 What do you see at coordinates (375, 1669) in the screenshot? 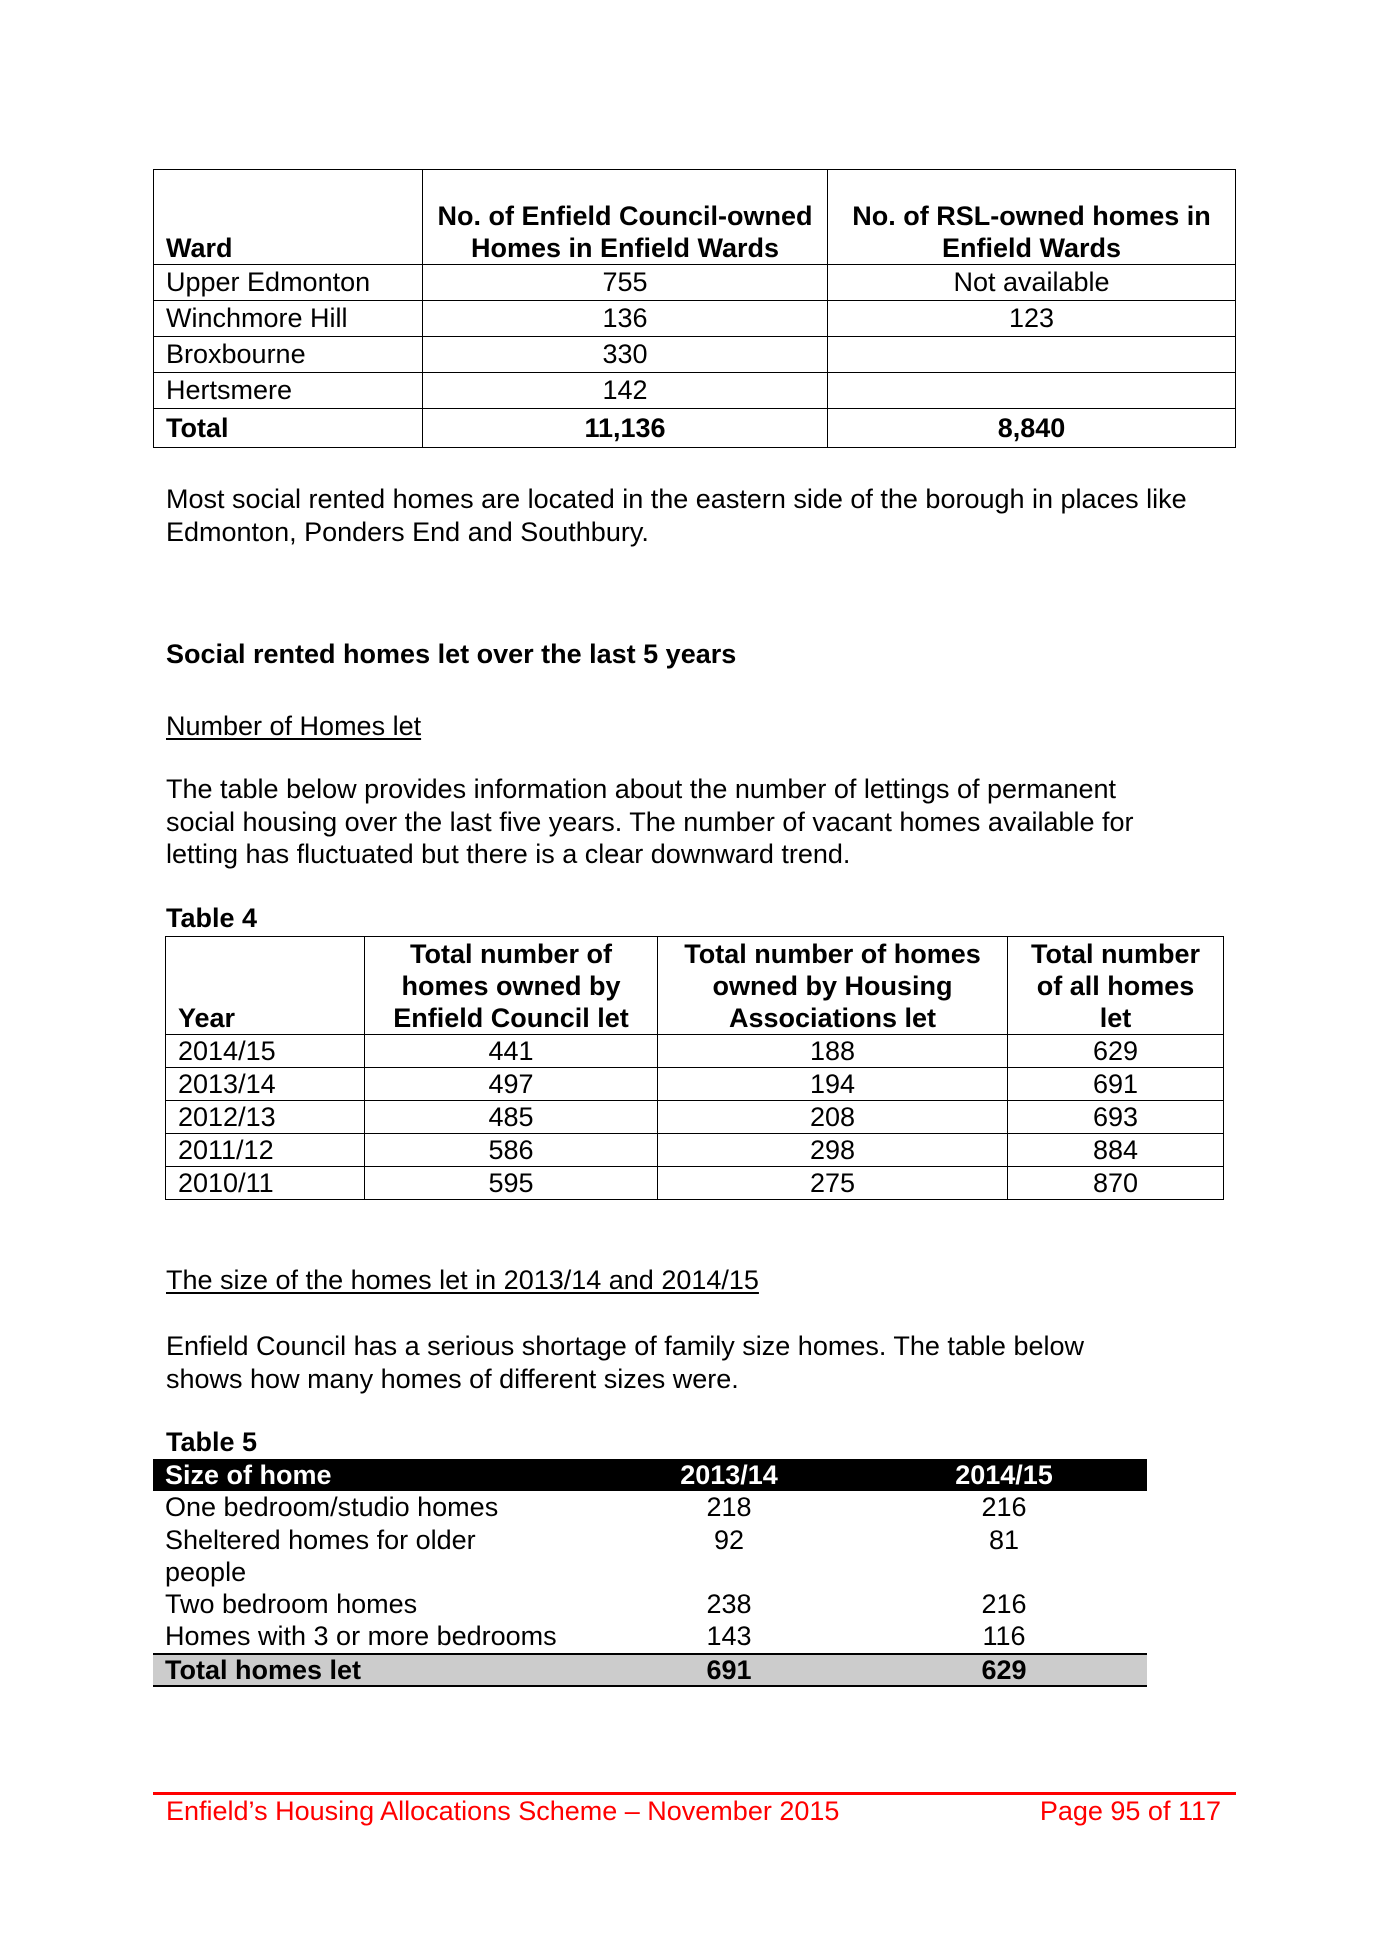
I see `cell: Total homes let` at bounding box center [375, 1669].